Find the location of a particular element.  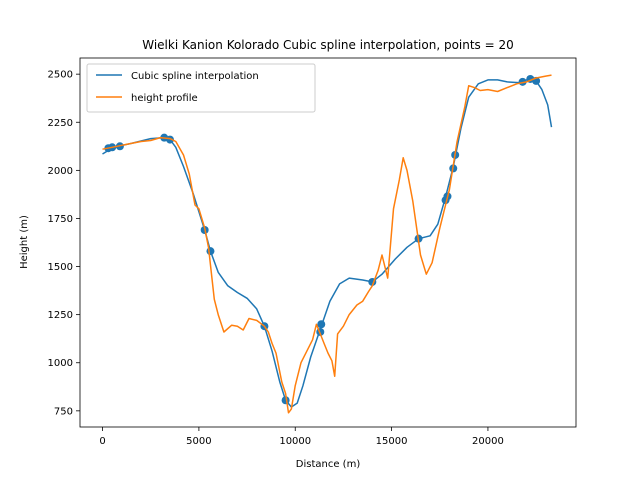

y-tick-label: 1500 is located at coordinates (60, 267).